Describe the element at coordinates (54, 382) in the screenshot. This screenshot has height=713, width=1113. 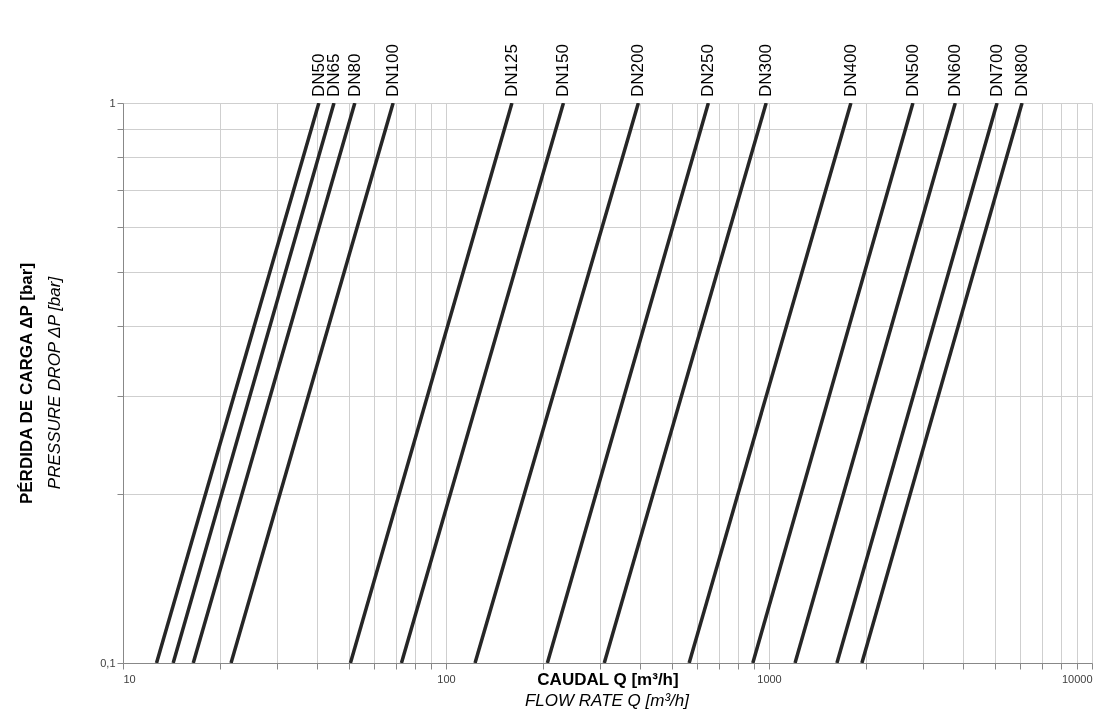
I see `text: PRESSURE DROP ΔP [bar]` at that location.